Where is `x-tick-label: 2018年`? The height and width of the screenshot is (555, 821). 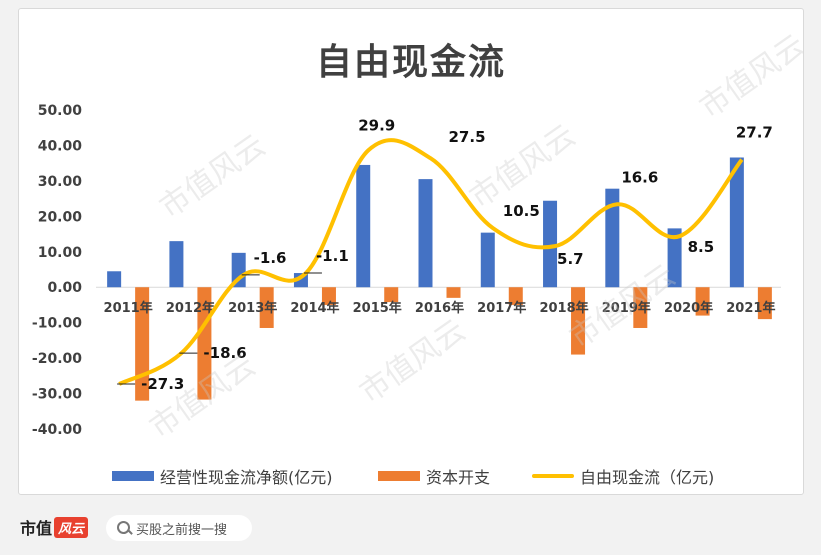 x-tick-label: 2018年 is located at coordinates (563, 308).